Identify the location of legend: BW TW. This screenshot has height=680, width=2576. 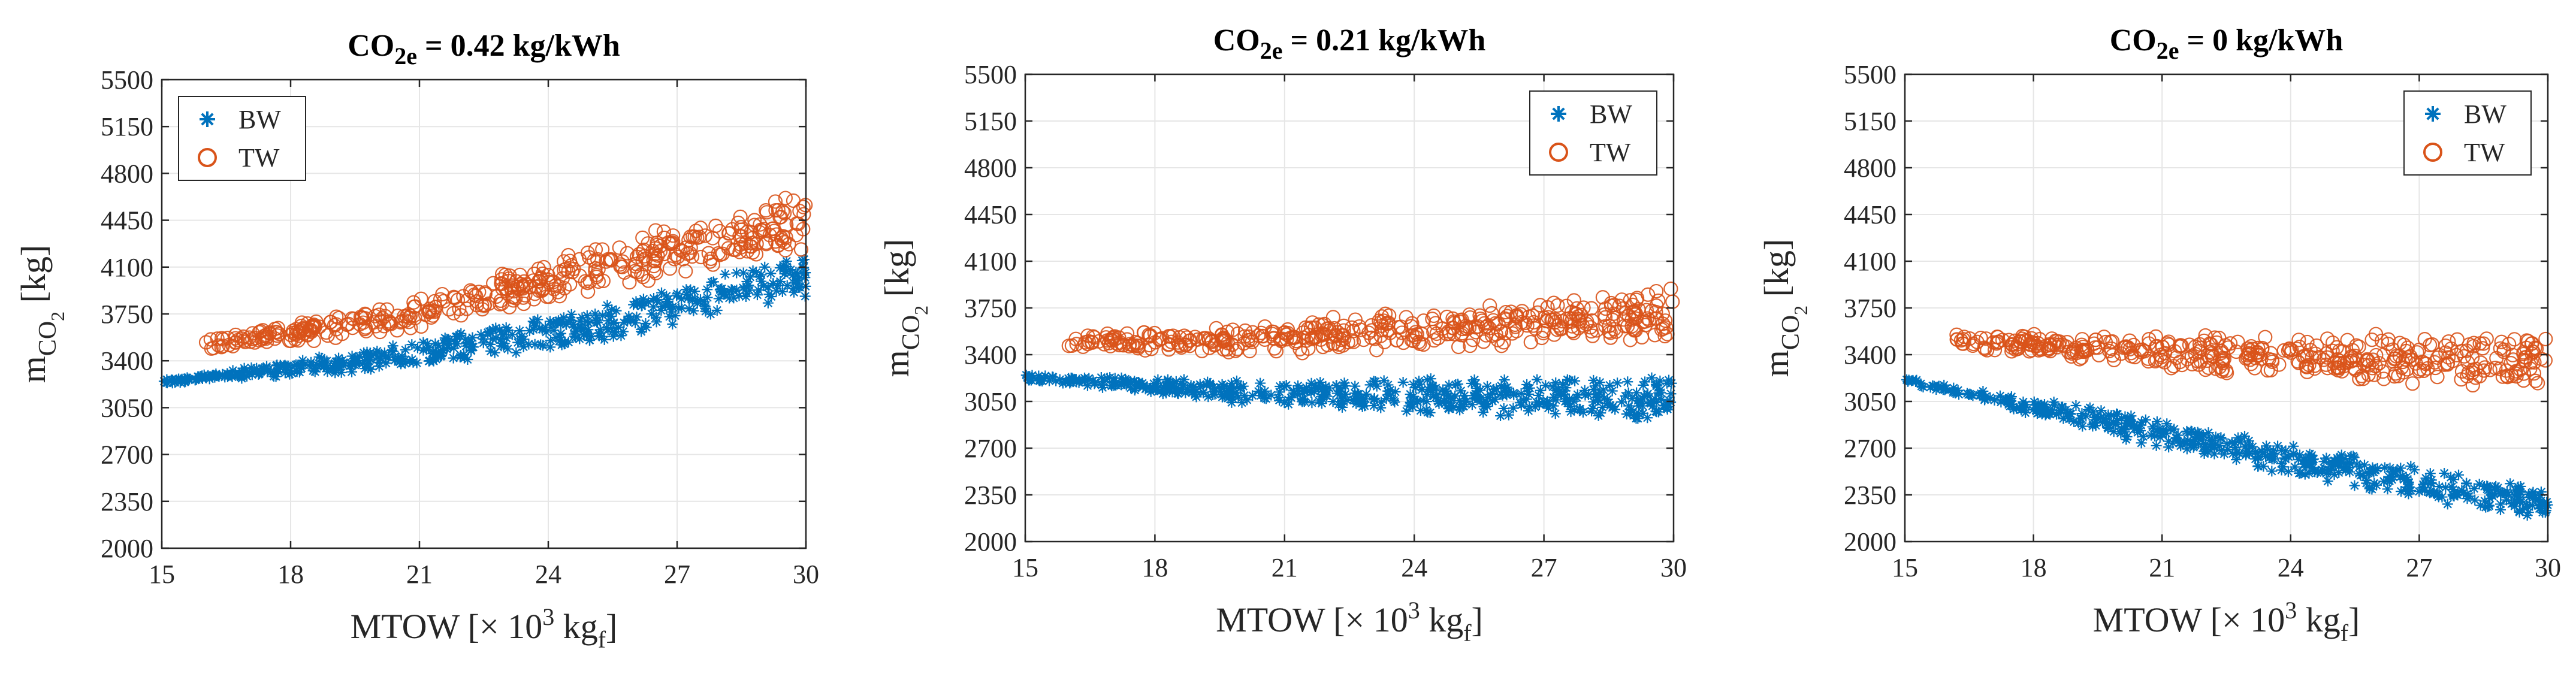
(2468, 133).